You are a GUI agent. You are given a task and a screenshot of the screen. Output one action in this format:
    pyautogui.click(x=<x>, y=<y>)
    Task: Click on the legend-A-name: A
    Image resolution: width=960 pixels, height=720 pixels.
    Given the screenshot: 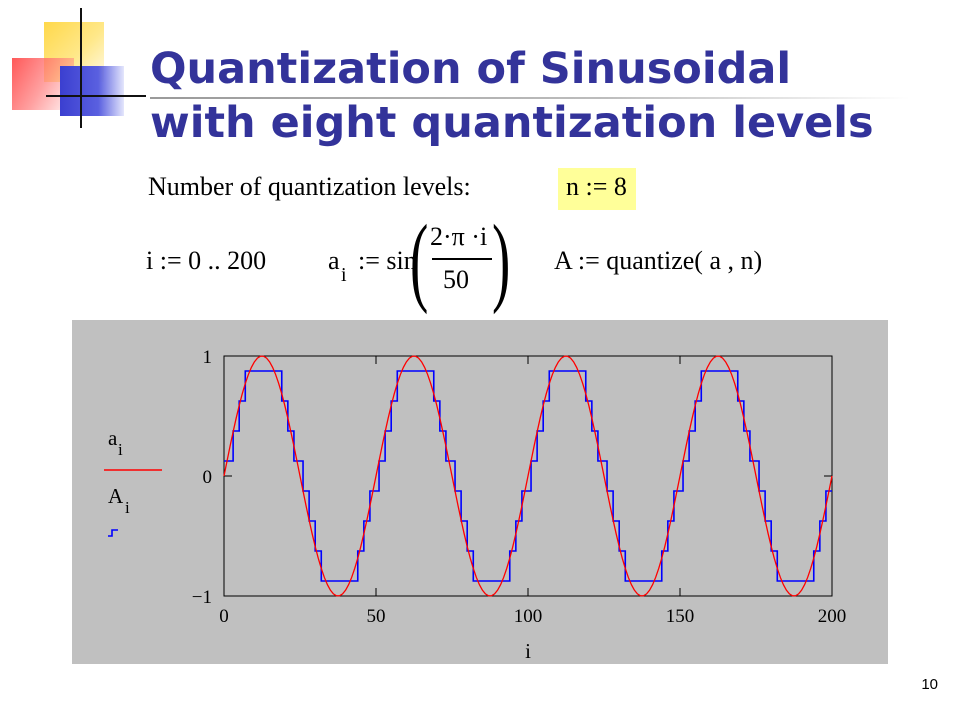 What is the action you would take?
    pyautogui.click(x=116, y=496)
    